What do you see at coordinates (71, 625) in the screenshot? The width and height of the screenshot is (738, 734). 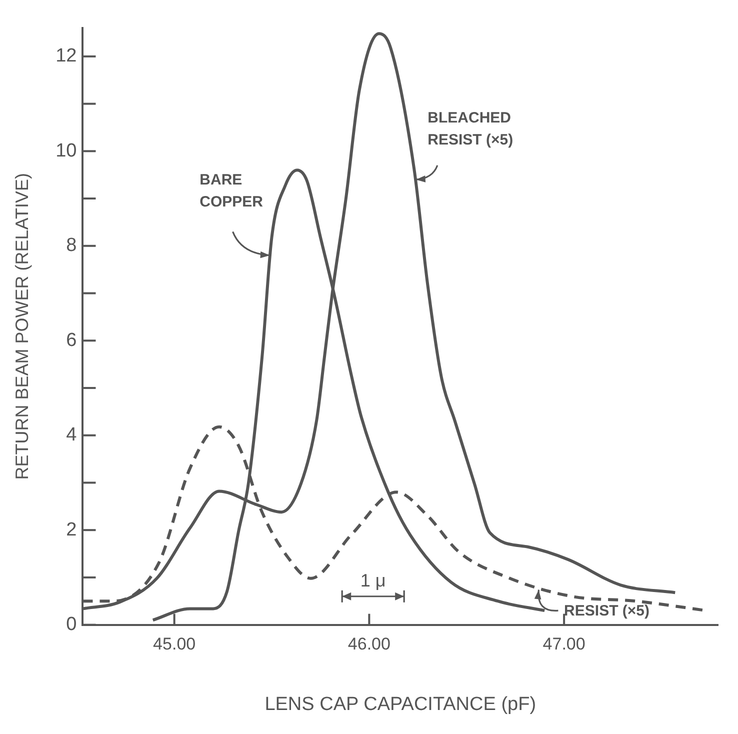 I see `y-tick-label: 0` at bounding box center [71, 625].